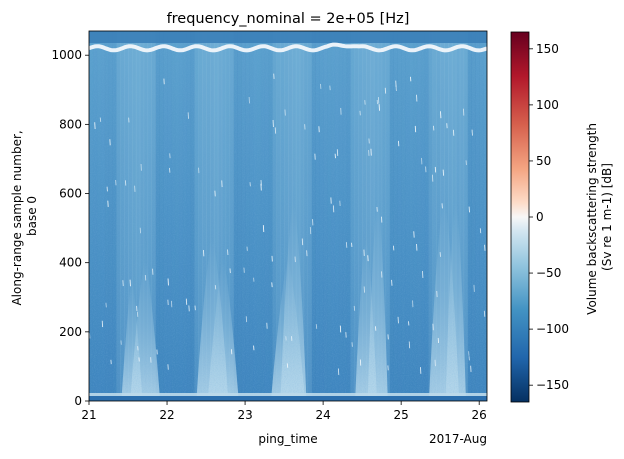 The width and height of the screenshot is (624, 459). Describe the element at coordinates (552, 385) in the screenshot. I see `colorbar-tick-label: −150` at that location.